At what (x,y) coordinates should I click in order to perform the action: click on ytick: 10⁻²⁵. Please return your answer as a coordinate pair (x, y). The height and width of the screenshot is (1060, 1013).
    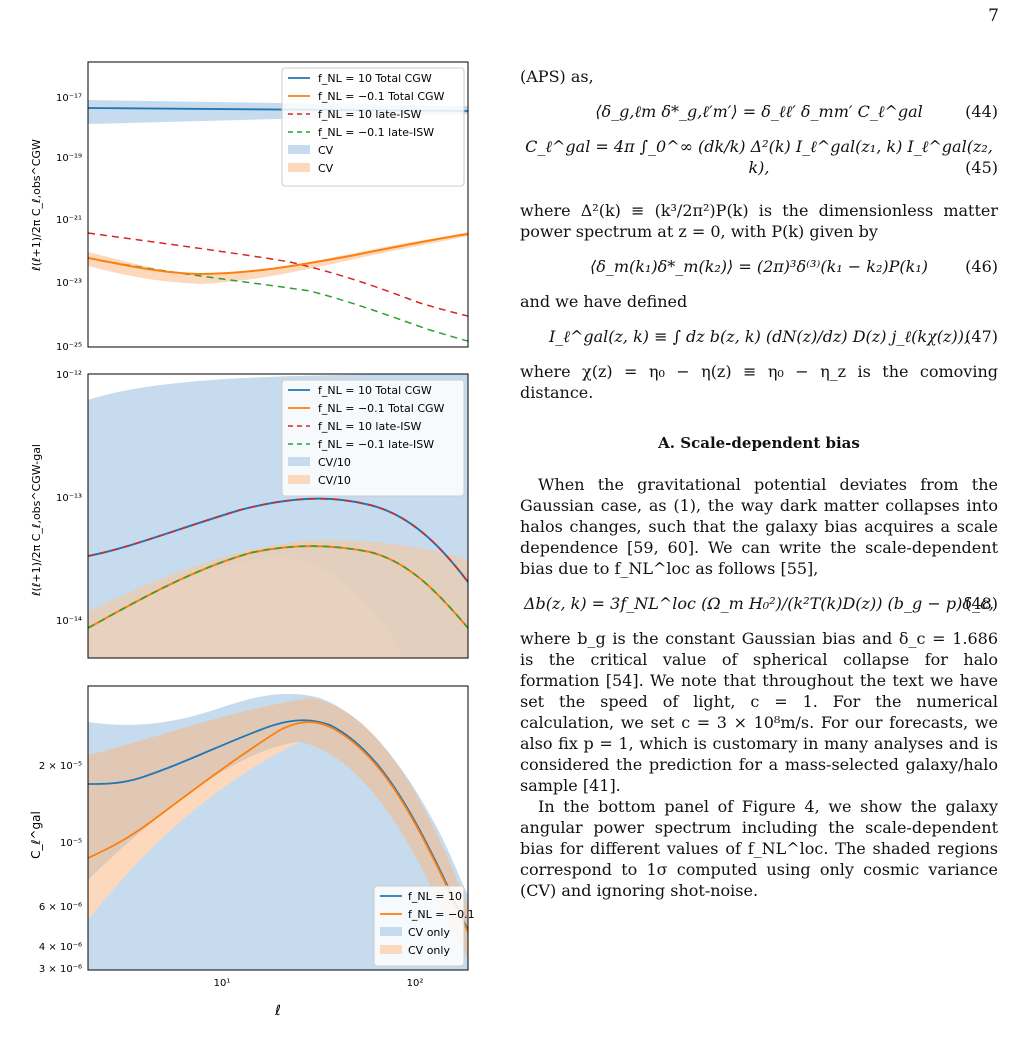
    Looking at the image, I should click on (69, 347).